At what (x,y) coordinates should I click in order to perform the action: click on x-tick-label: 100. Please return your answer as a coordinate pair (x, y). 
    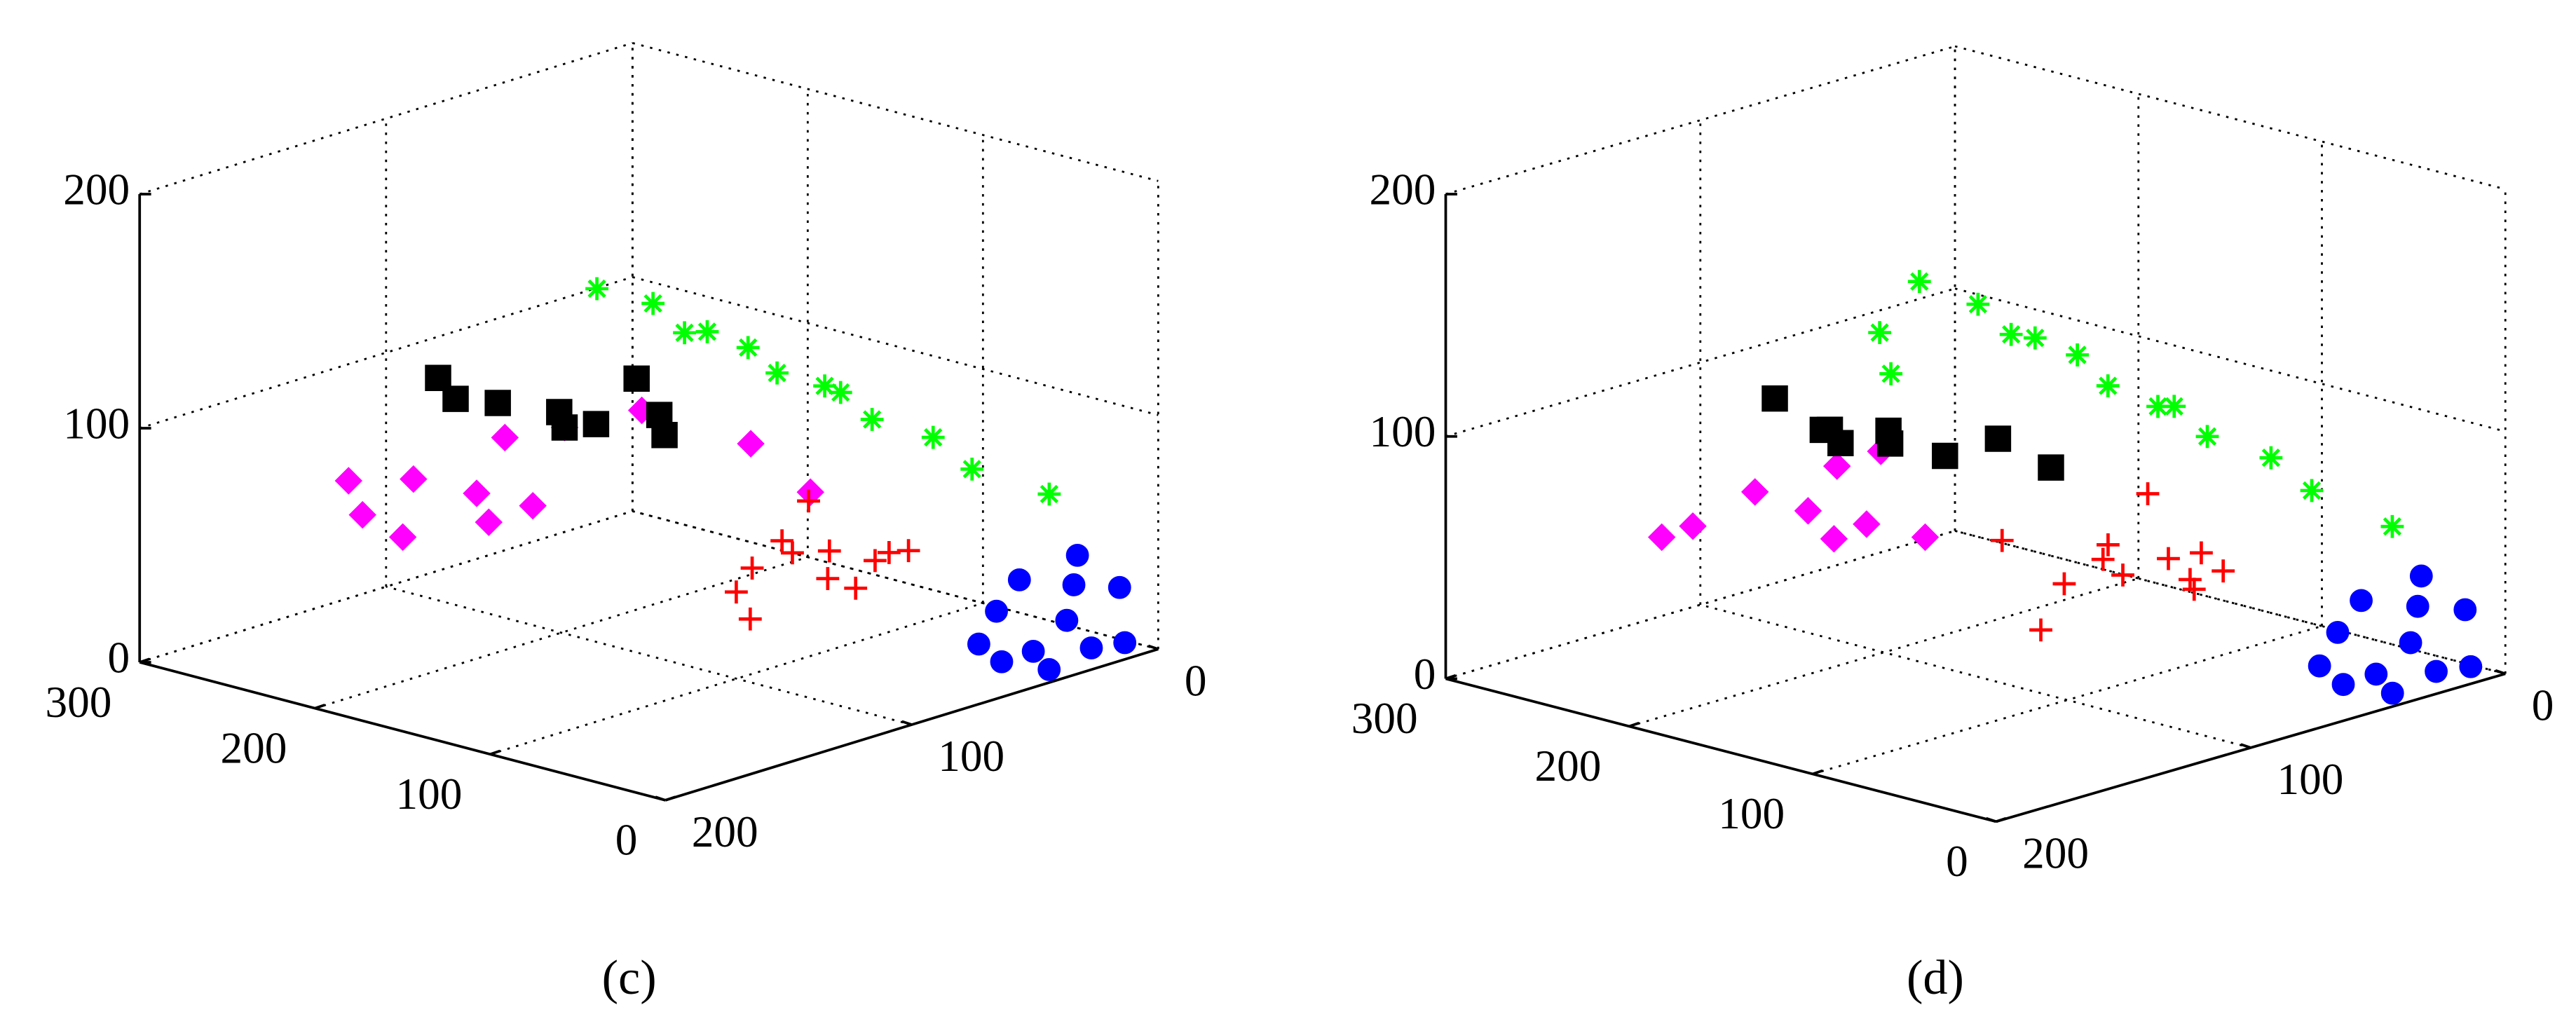
    Looking at the image, I should click on (1751, 813).